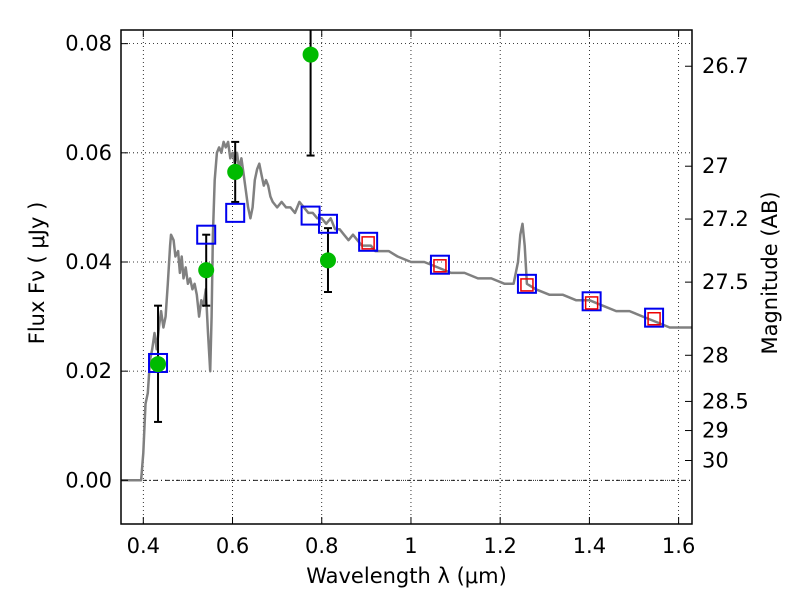  I want to click on y-axis-label: Flux Fν ( μJy ), so click(37, 273).